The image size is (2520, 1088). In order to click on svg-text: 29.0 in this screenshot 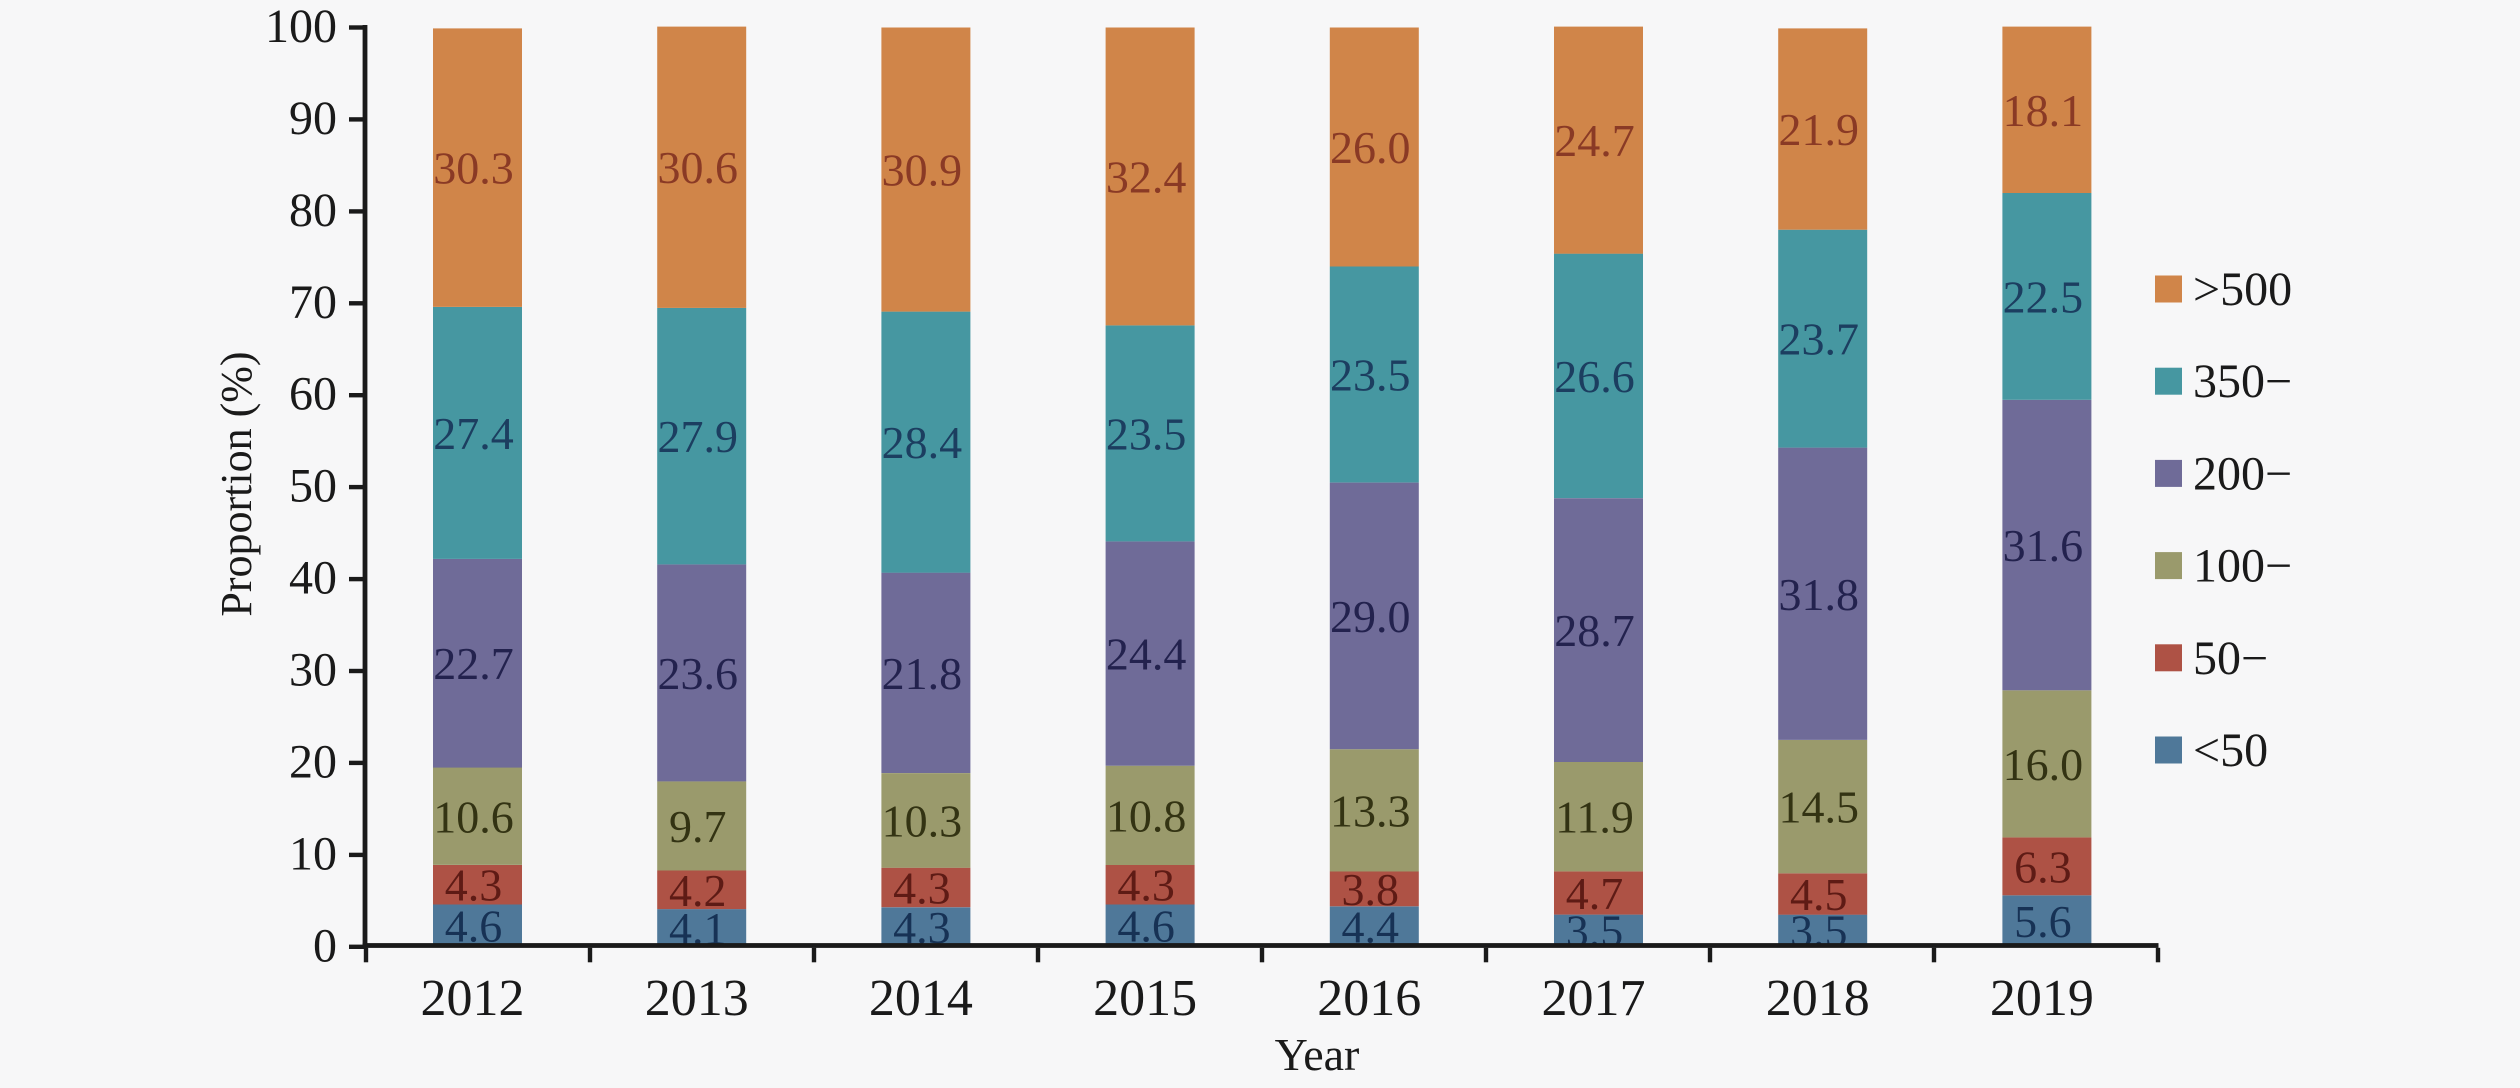, I will do `click(1370, 616)`.